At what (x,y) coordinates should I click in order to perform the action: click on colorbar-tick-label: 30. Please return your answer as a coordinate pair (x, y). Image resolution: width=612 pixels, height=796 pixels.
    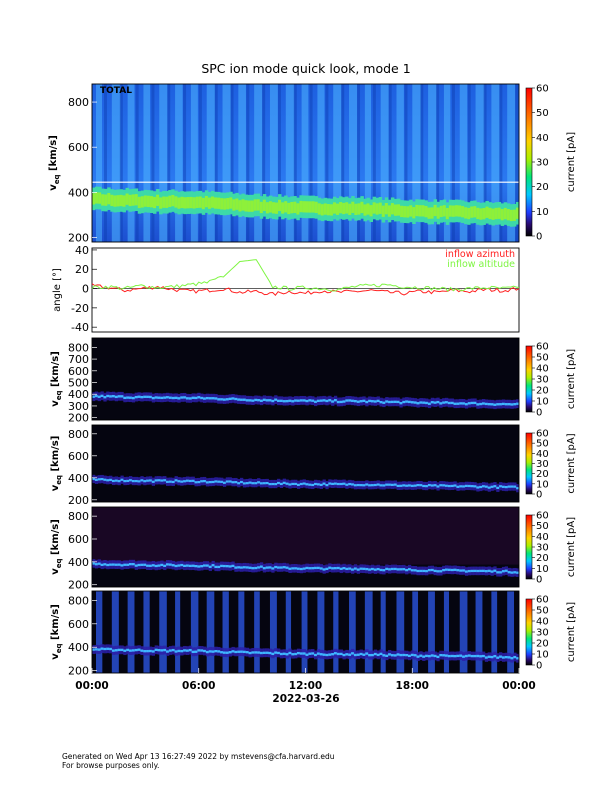
    Looking at the image, I should click on (542, 380).